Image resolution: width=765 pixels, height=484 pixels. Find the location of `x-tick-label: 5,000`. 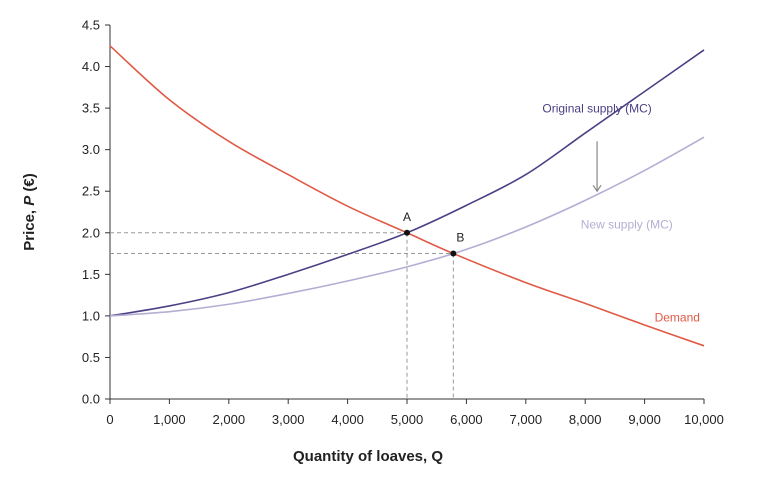

x-tick-label: 5,000 is located at coordinates (407, 419).